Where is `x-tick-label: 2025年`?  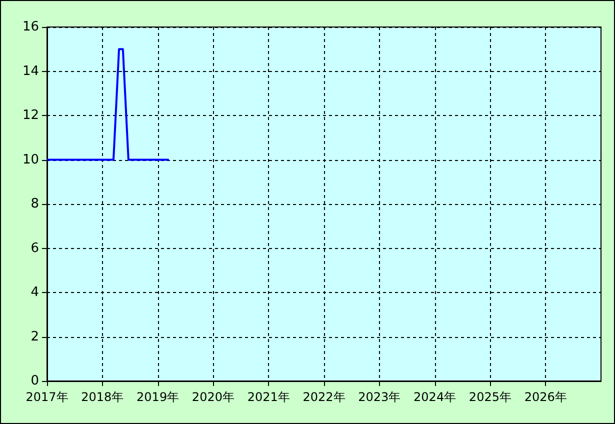 x-tick-label: 2025年 is located at coordinates (490, 397).